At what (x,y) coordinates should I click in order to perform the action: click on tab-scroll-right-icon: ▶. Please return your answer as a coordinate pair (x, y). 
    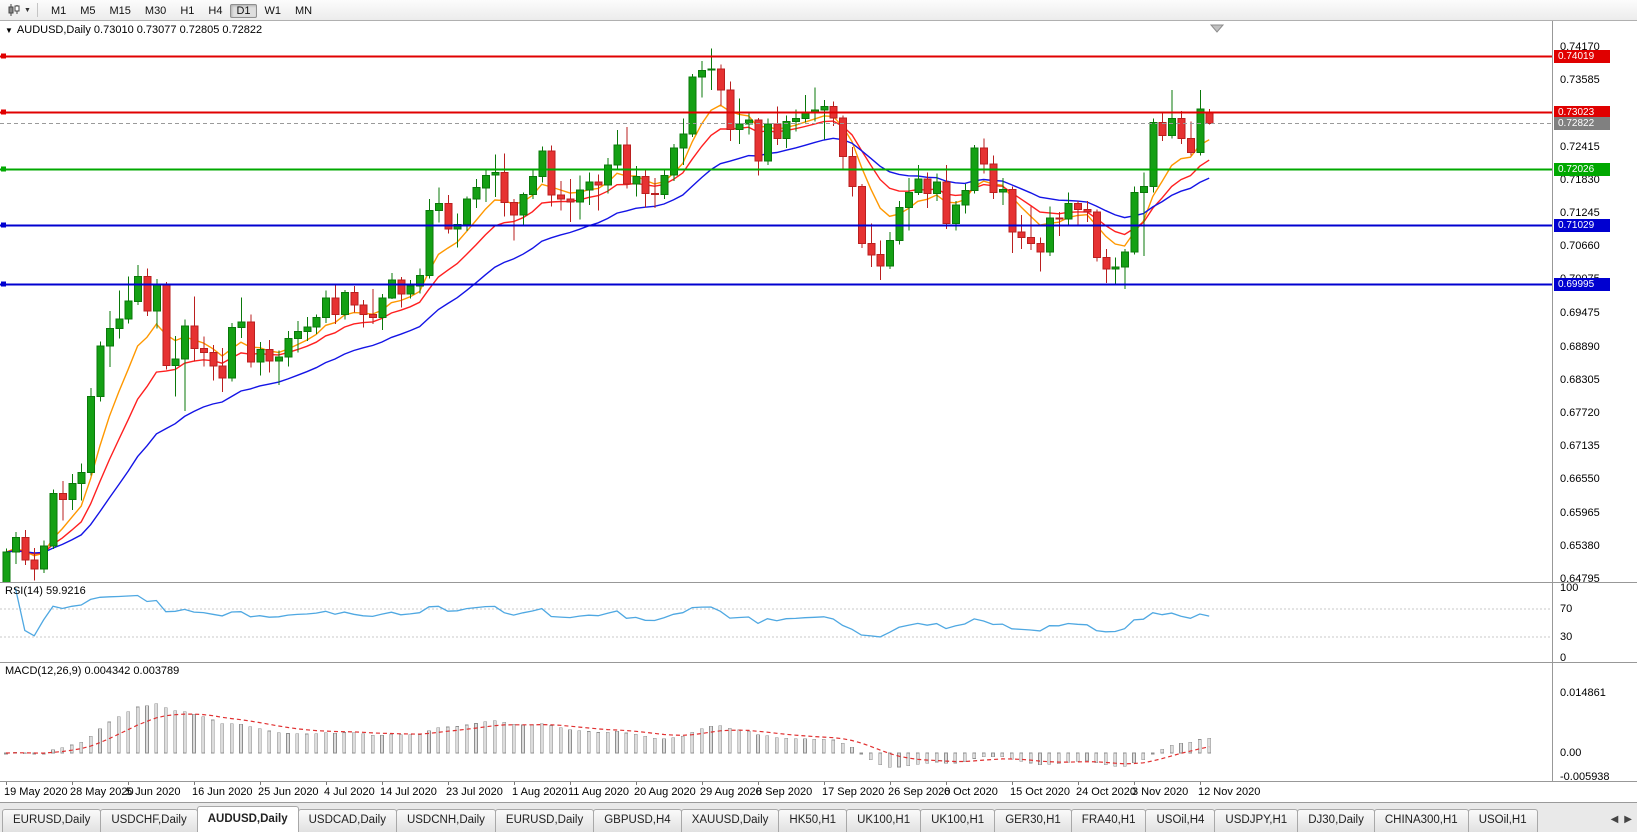
    Looking at the image, I should click on (1628, 819).